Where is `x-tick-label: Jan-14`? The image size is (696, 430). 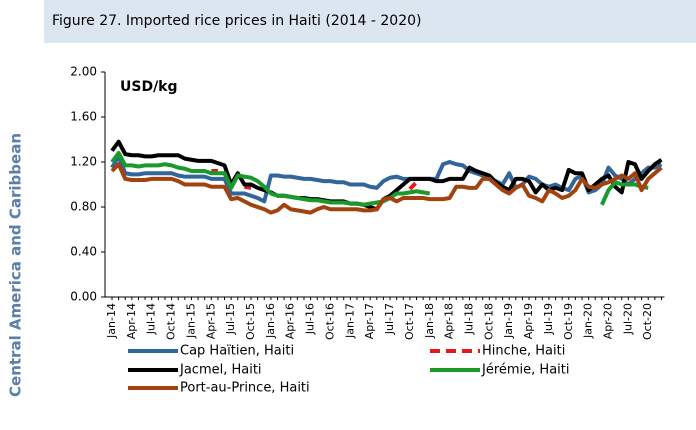 x-tick-label: Jan-14 is located at coordinates (111, 321).